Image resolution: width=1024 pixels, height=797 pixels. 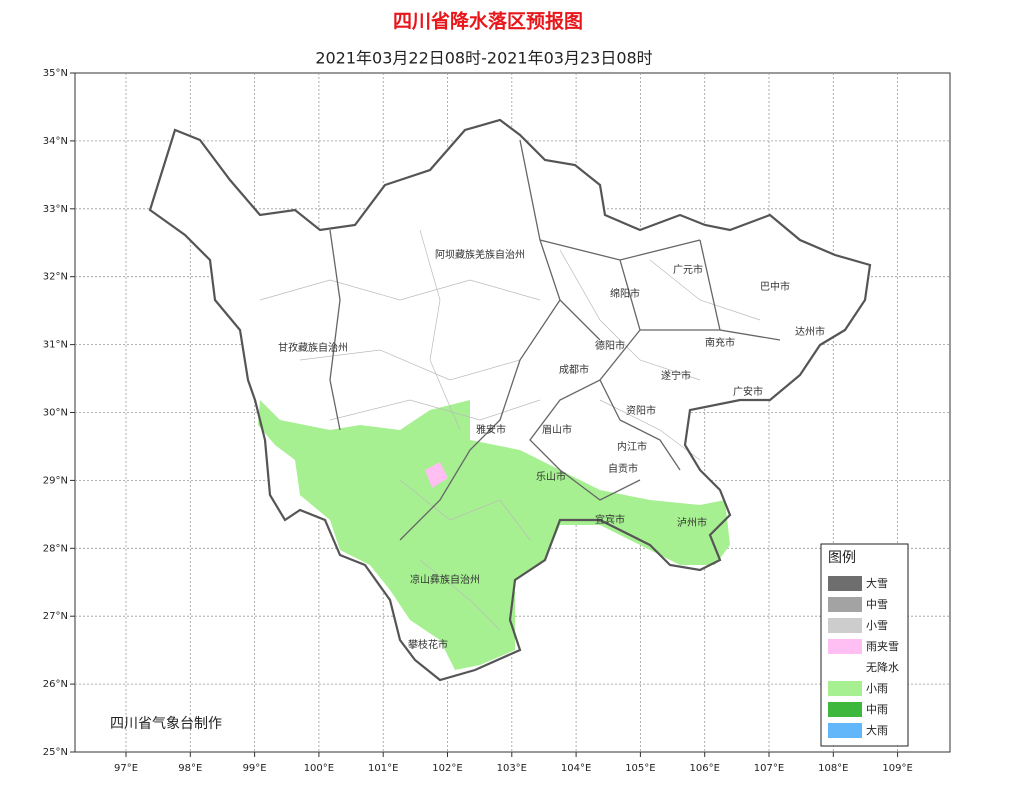 What do you see at coordinates (688, 269) in the screenshot?
I see `place-label: 广元市` at bounding box center [688, 269].